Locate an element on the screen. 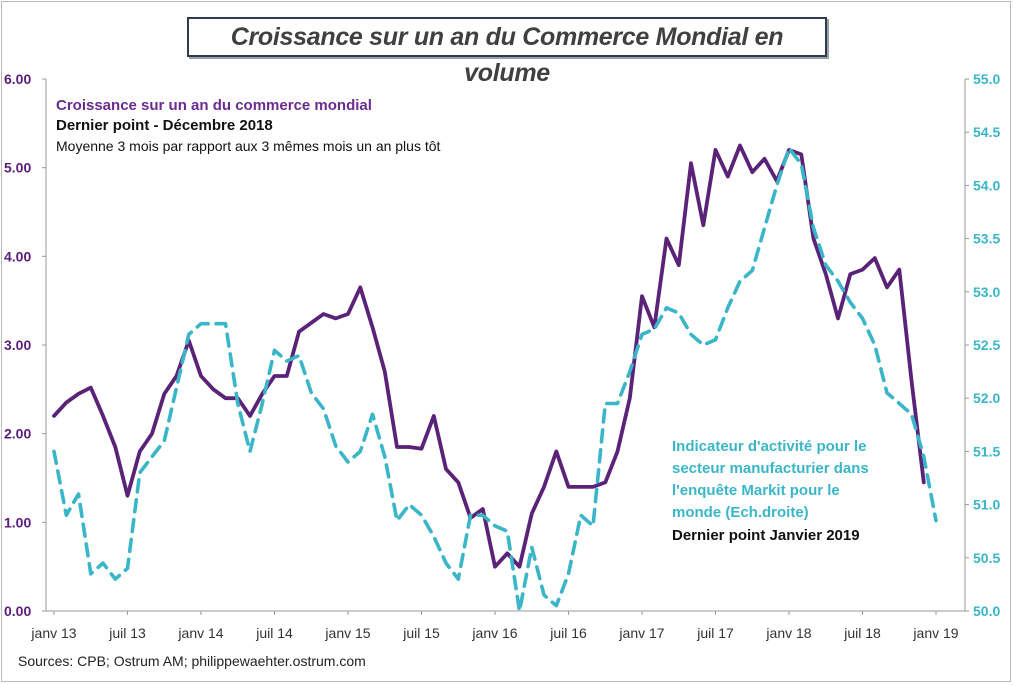  x-tick-label: juil 16 is located at coordinates (568, 633).